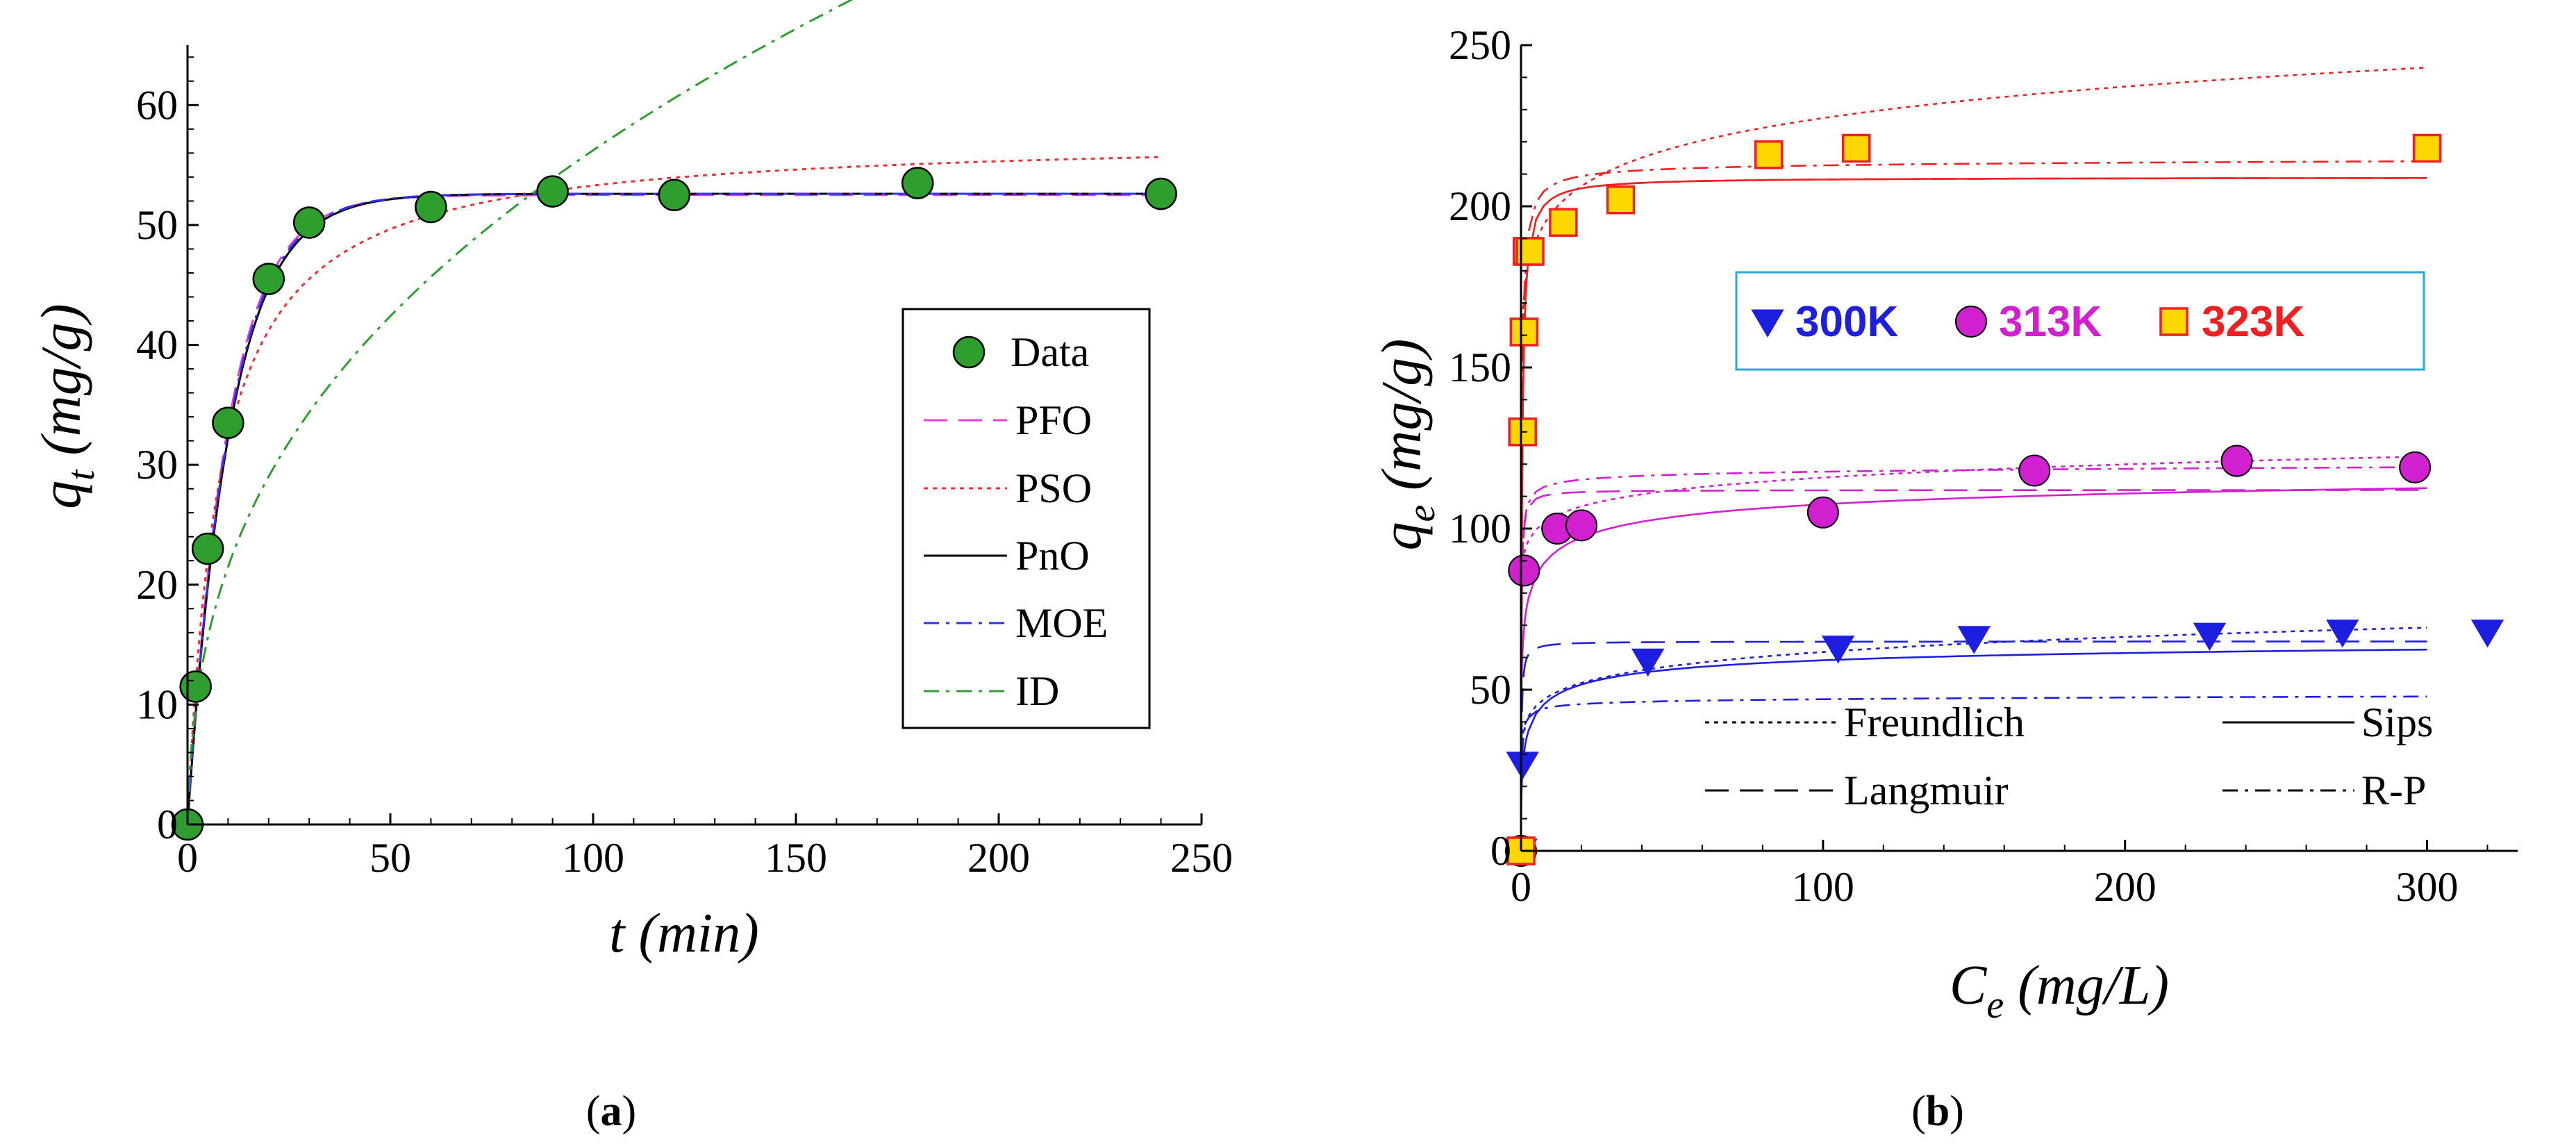 This screenshot has width=2576, height=1144. I want to click on chart-a-legend-label-id: ID, so click(1037, 691).